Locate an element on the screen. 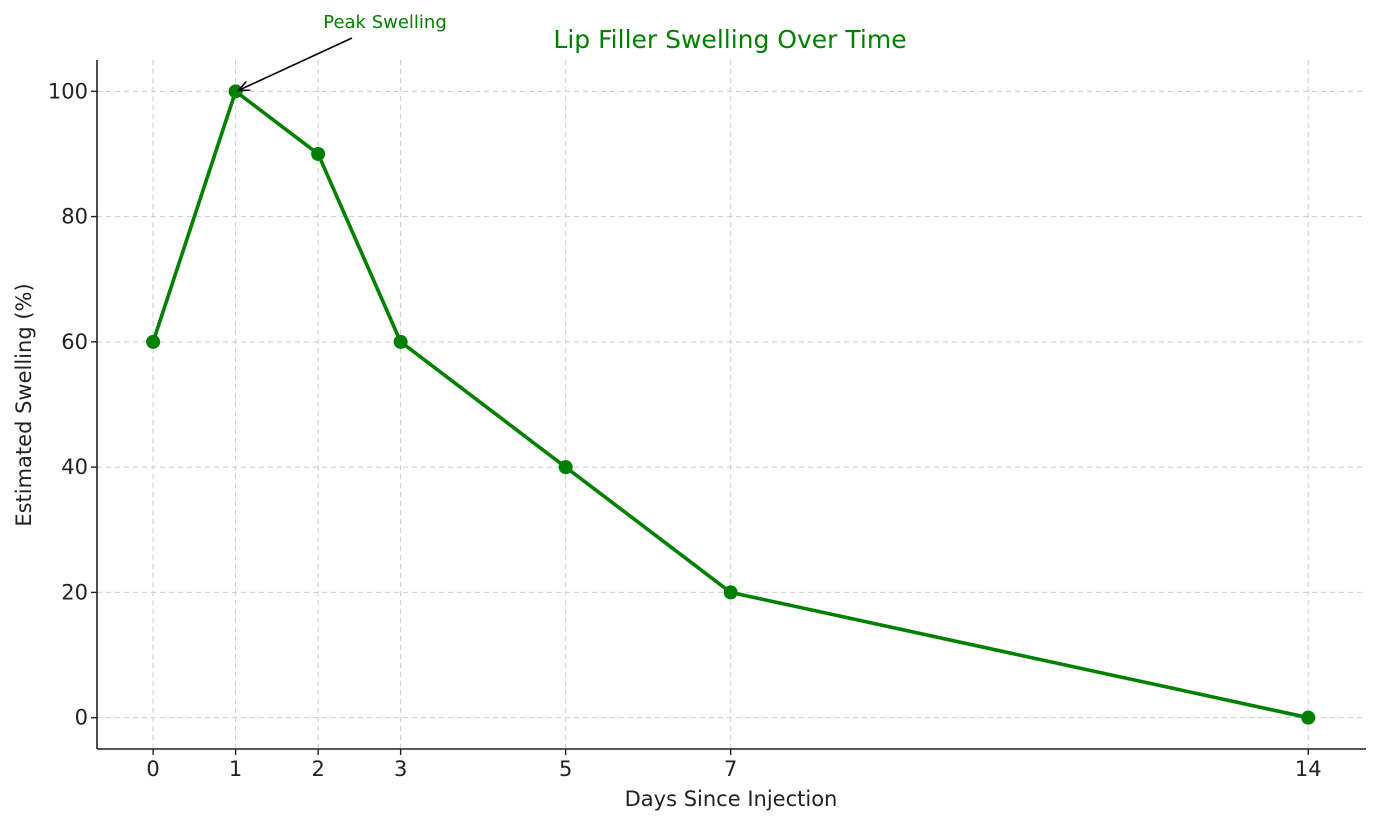 This screenshot has height=824, width=1379. y-tick-label: 100 is located at coordinates (68, 91).